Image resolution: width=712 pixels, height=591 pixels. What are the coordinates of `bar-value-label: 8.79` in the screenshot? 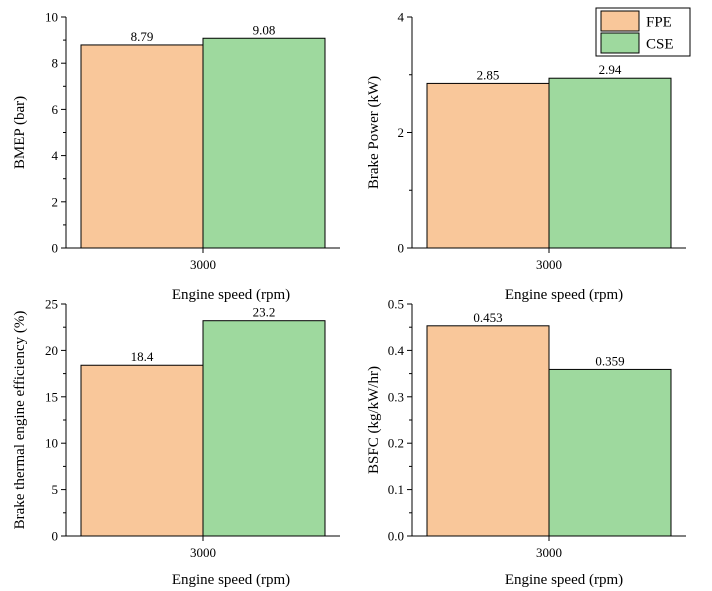 It's located at (142, 36).